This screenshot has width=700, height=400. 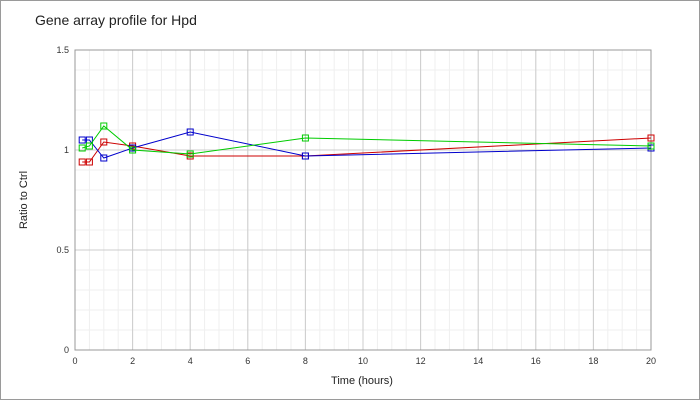 What do you see at coordinates (421, 361) in the screenshot?
I see `x-tick-label: 12` at bounding box center [421, 361].